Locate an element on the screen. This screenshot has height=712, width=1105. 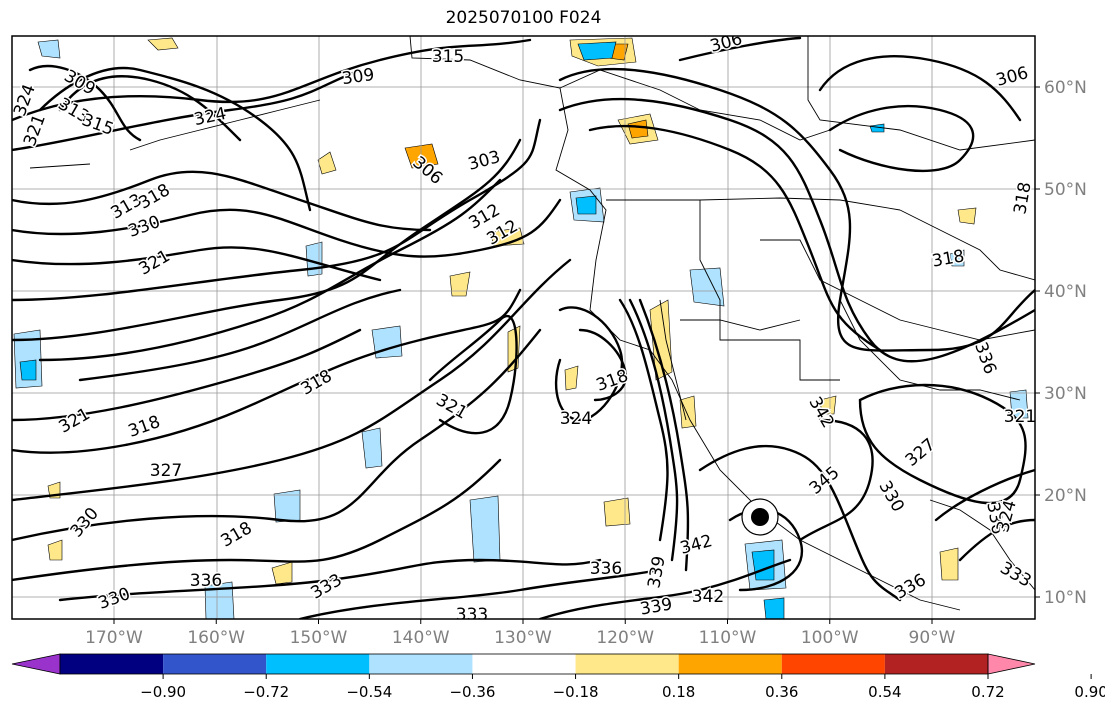
contour-label: 309 is located at coordinates (358, 76).